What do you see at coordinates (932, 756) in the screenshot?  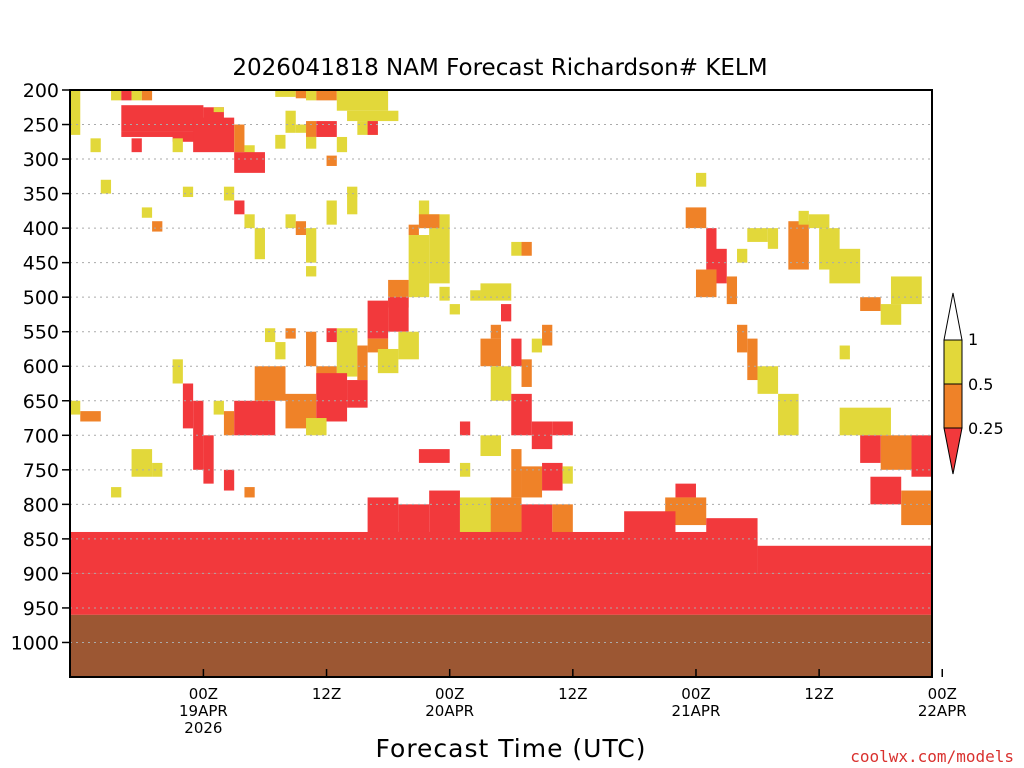 I see `credit-link: coolwx.com/models` at bounding box center [932, 756].